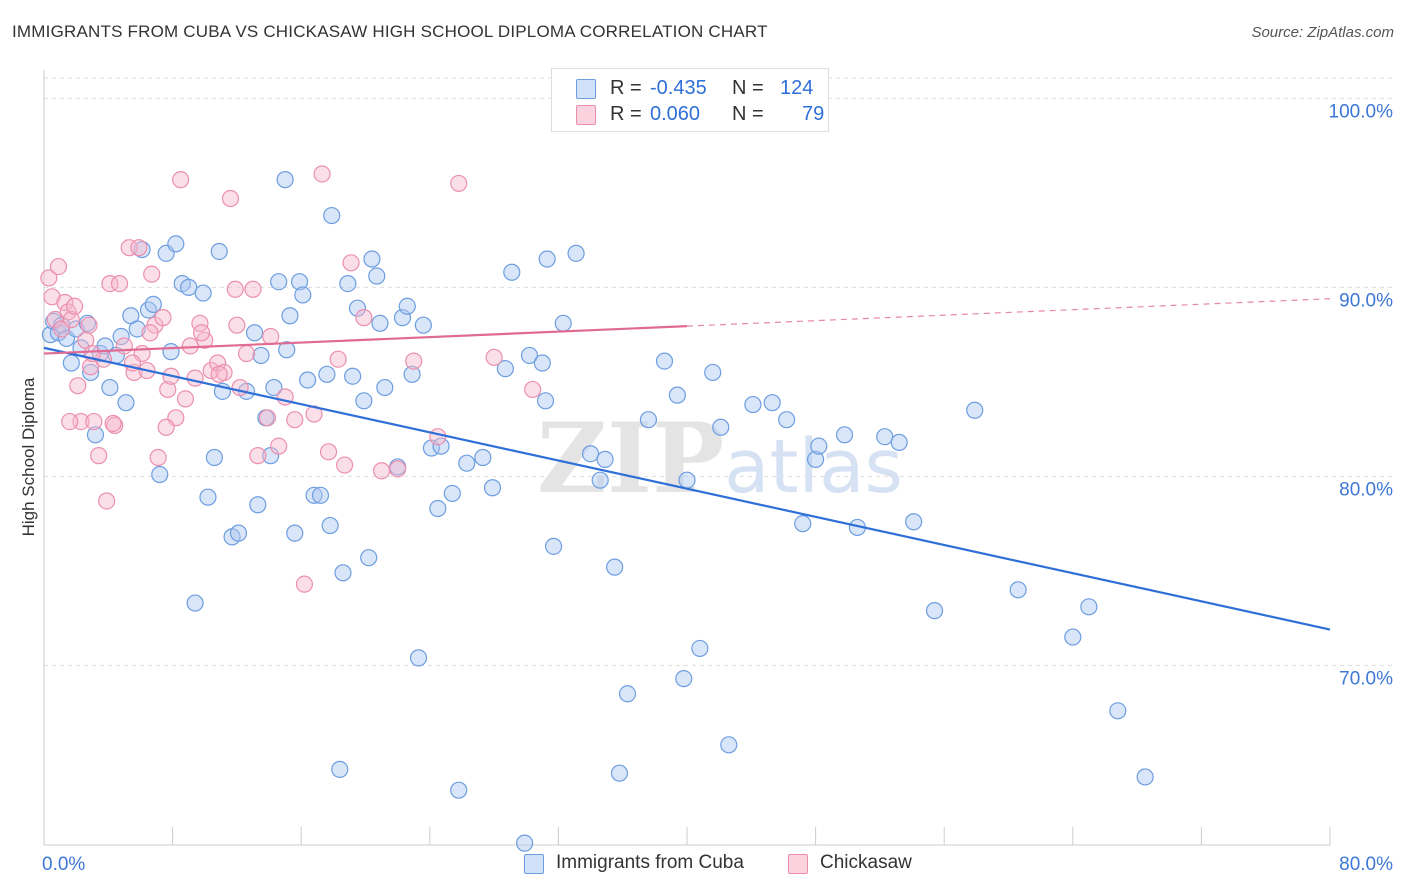 This screenshot has width=1406, height=892. What do you see at coordinates (1361, 111) in the screenshot?
I see `y-tick-label: 100.0%` at bounding box center [1361, 111].